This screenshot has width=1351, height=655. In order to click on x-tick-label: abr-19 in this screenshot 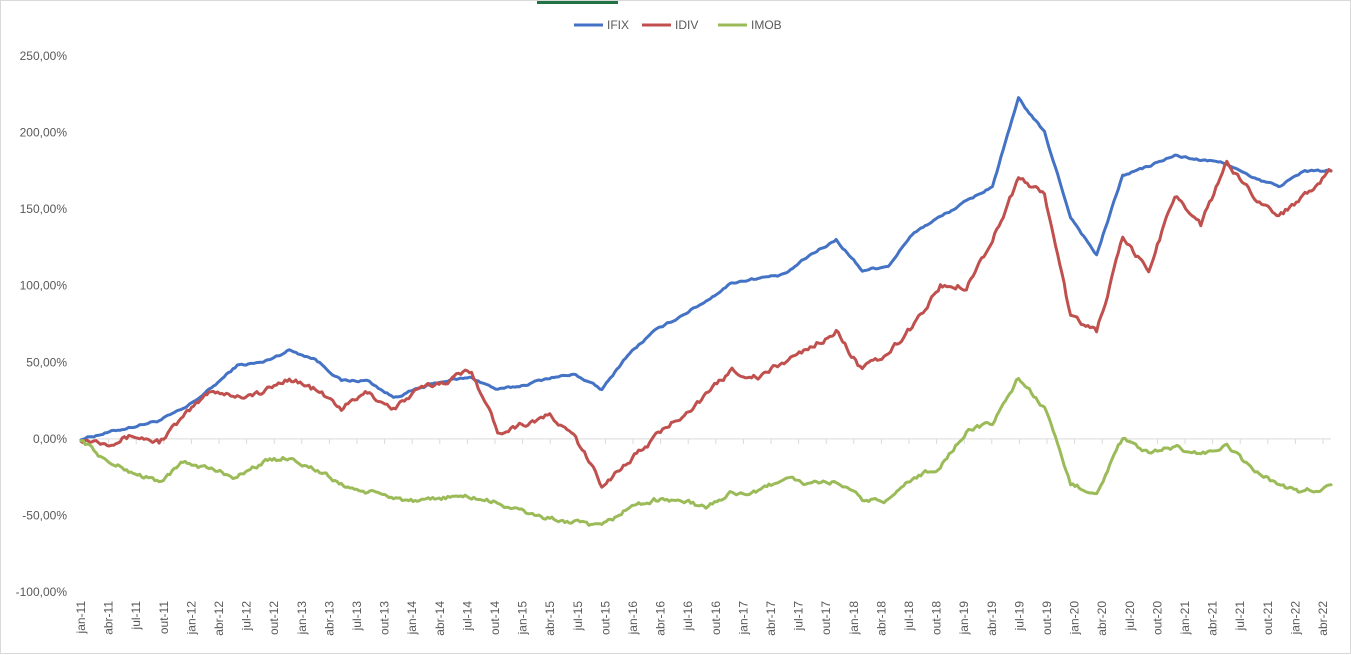, I will do `click(992, 618)`.